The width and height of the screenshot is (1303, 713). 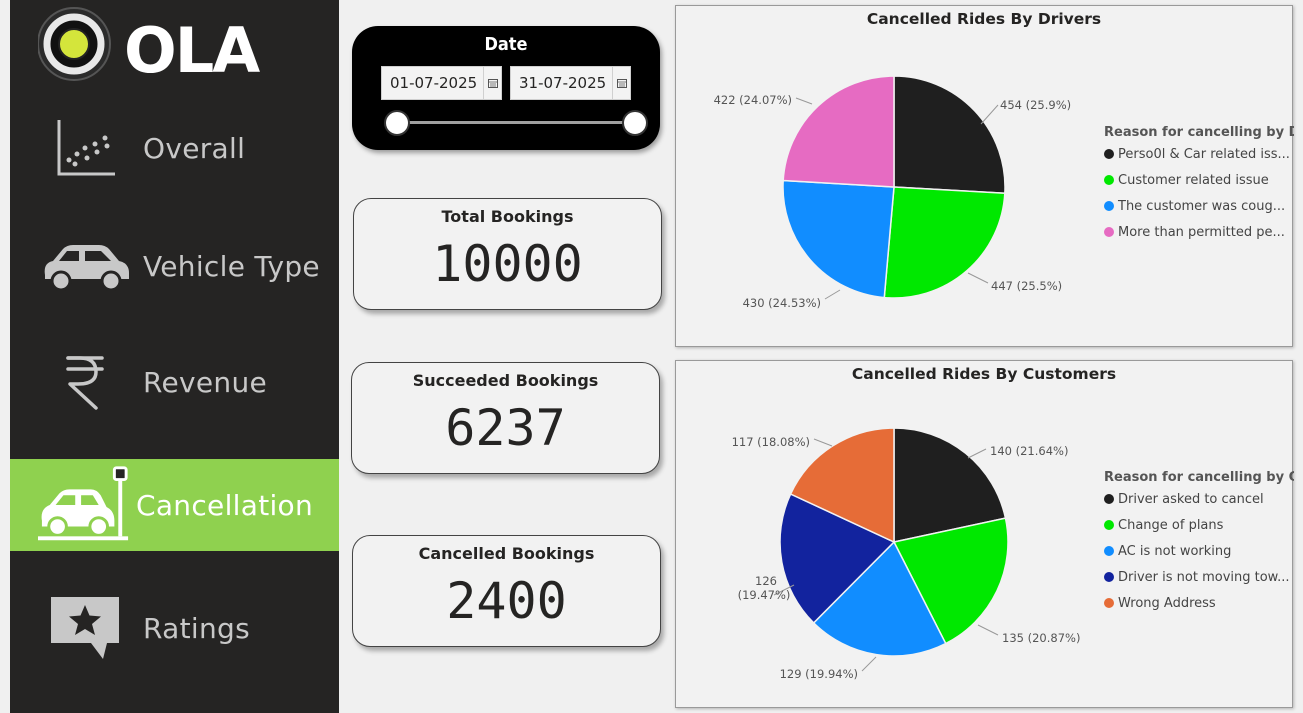 I want to click on nav-item-overall: Overall, so click(x=174, y=148).